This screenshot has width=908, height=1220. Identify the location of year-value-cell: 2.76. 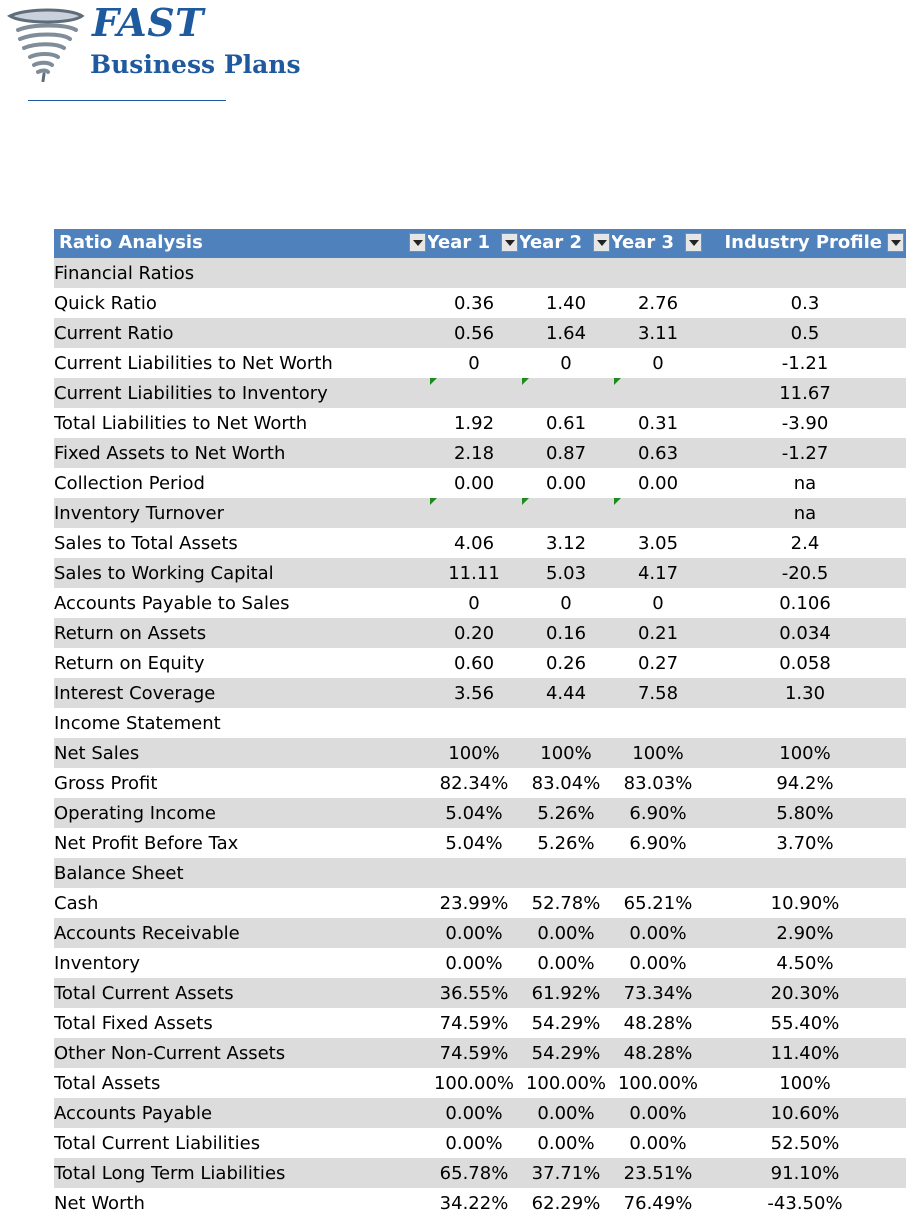
(658, 303).